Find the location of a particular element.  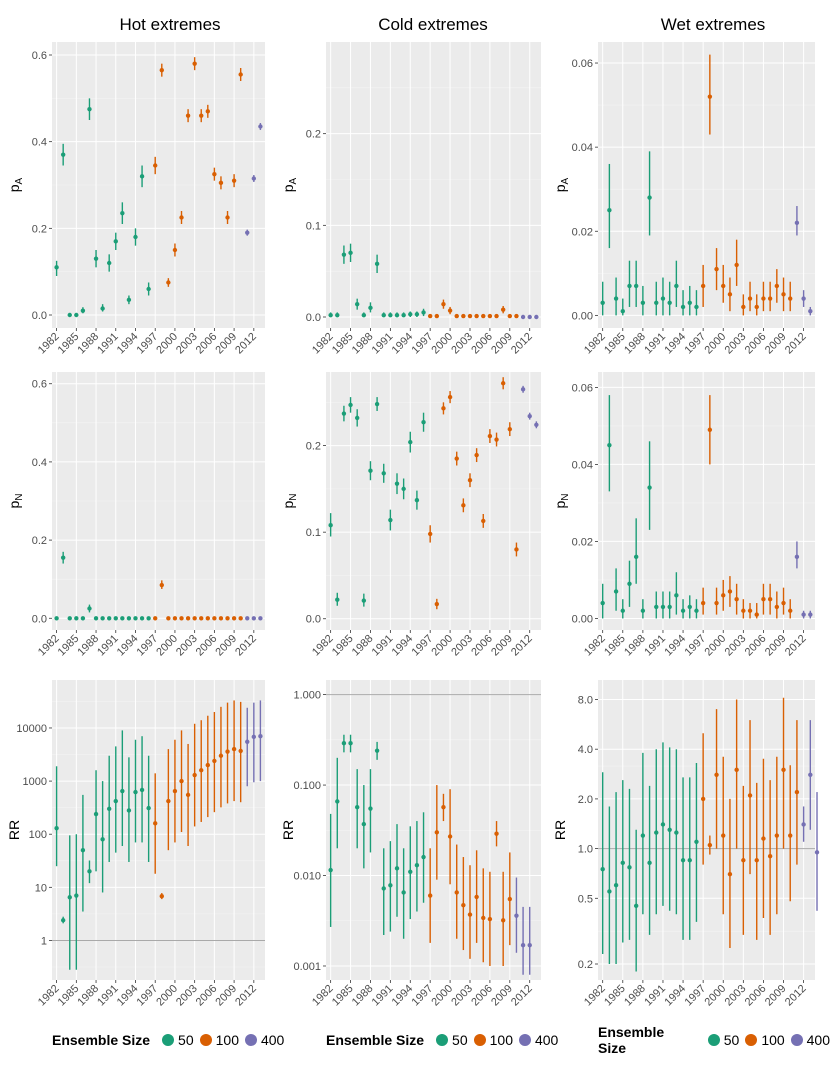

y-axis-title: pN is located at coordinates (15, 500).